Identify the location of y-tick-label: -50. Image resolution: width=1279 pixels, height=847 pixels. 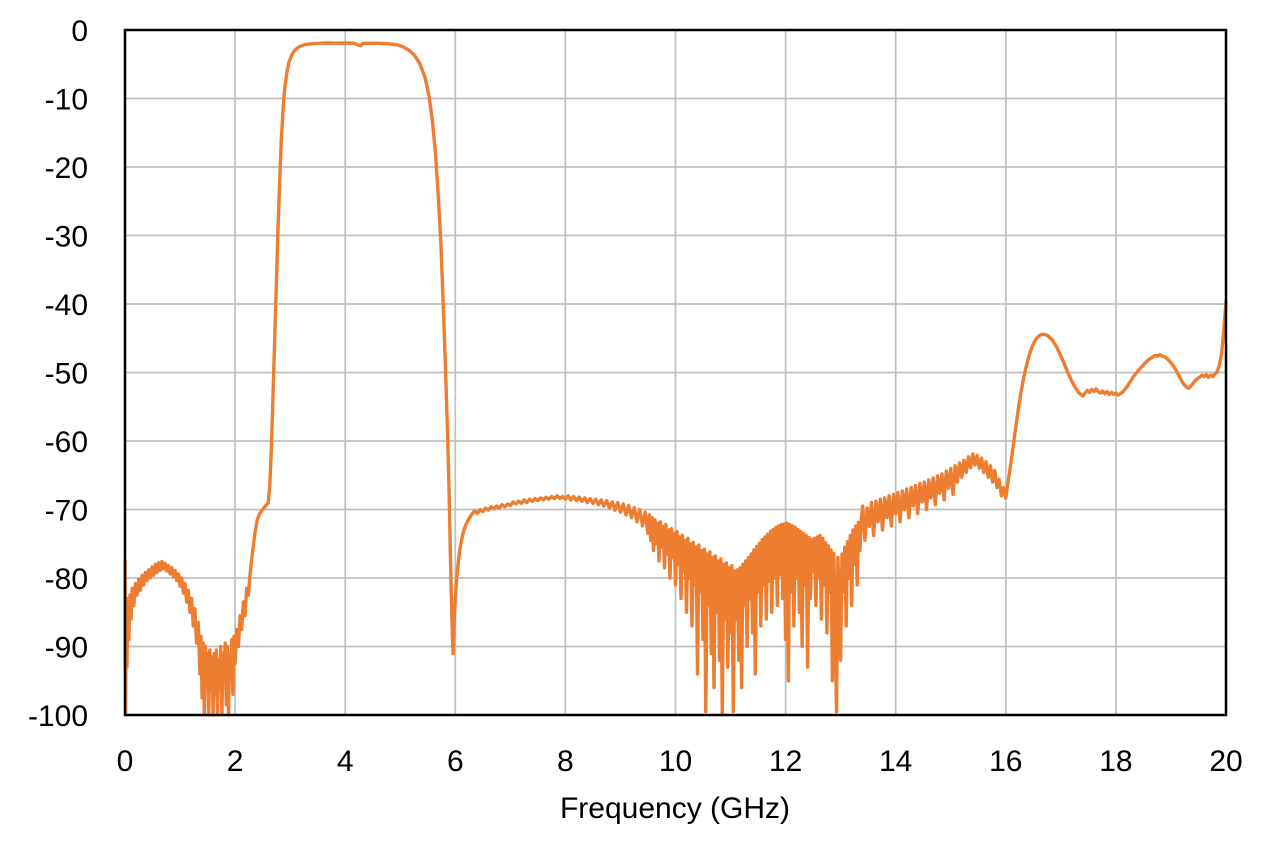
(66, 374).